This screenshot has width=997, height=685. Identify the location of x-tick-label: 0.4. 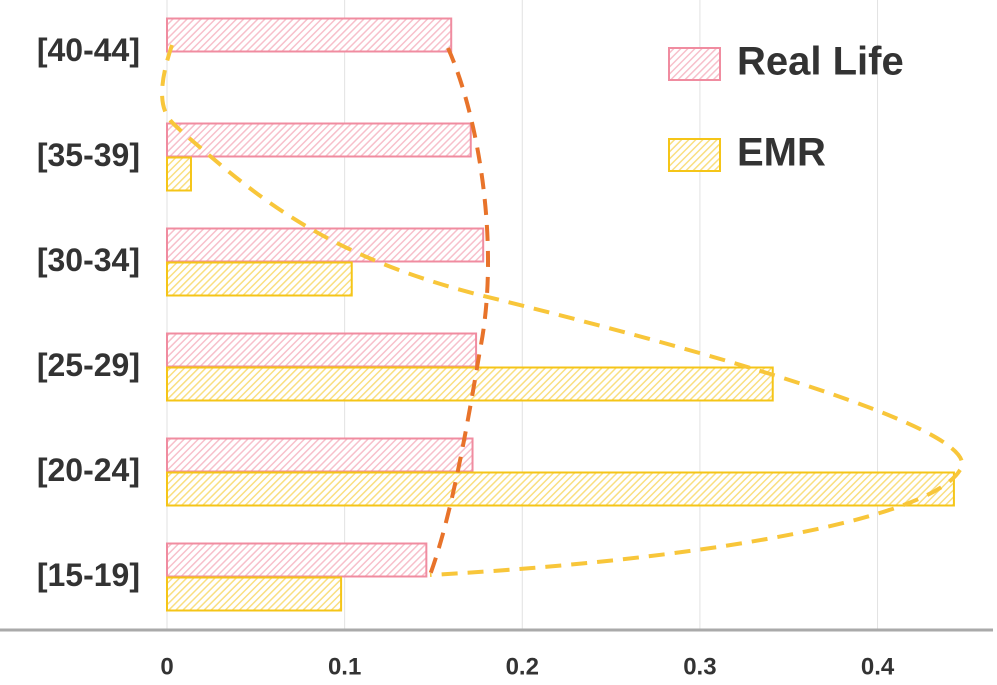
(878, 666).